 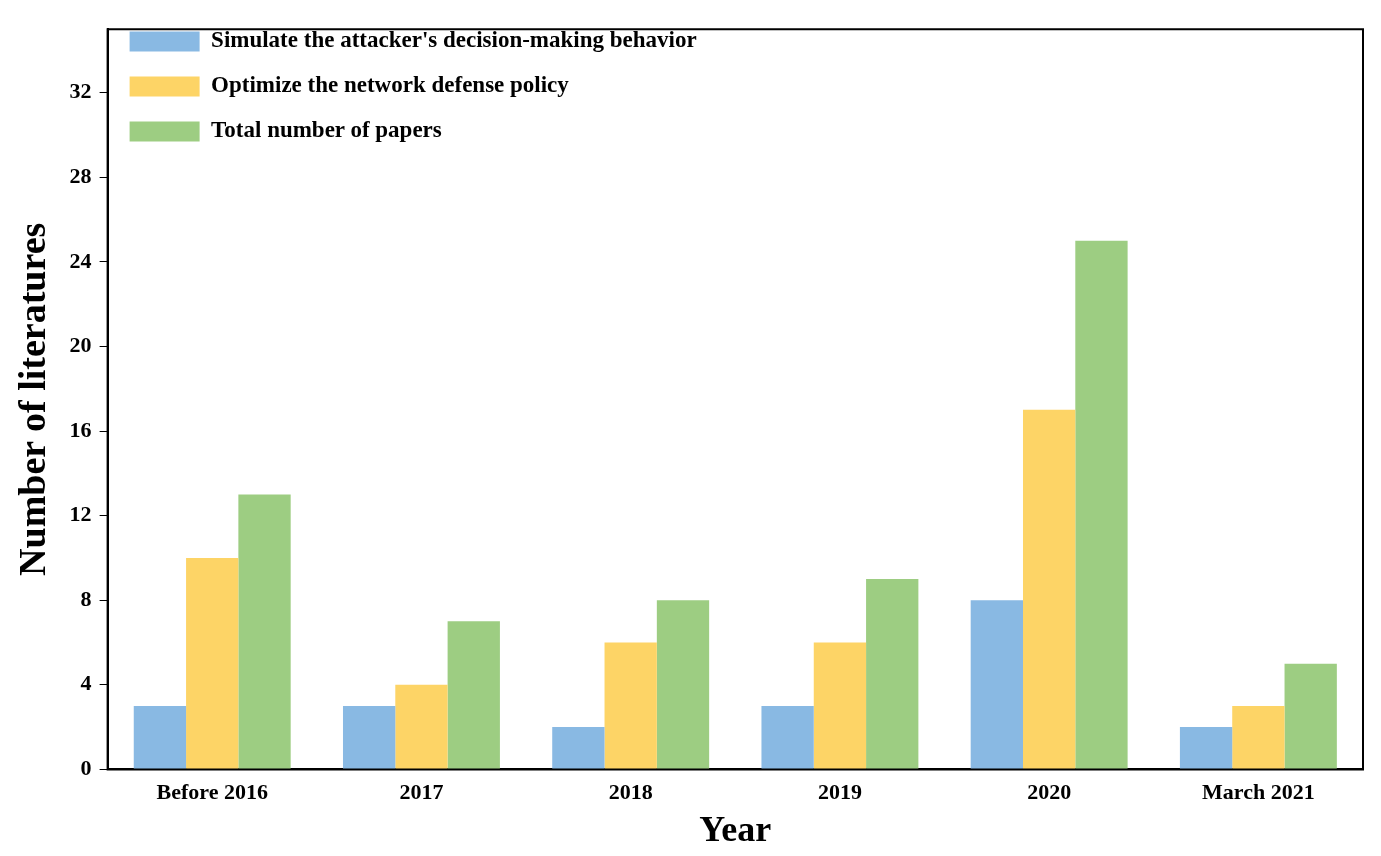 What do you see at coordinates (1049, 792) in the screenshot?
I see `x-tick-label: 2020` at bounding box center [1049, 792].